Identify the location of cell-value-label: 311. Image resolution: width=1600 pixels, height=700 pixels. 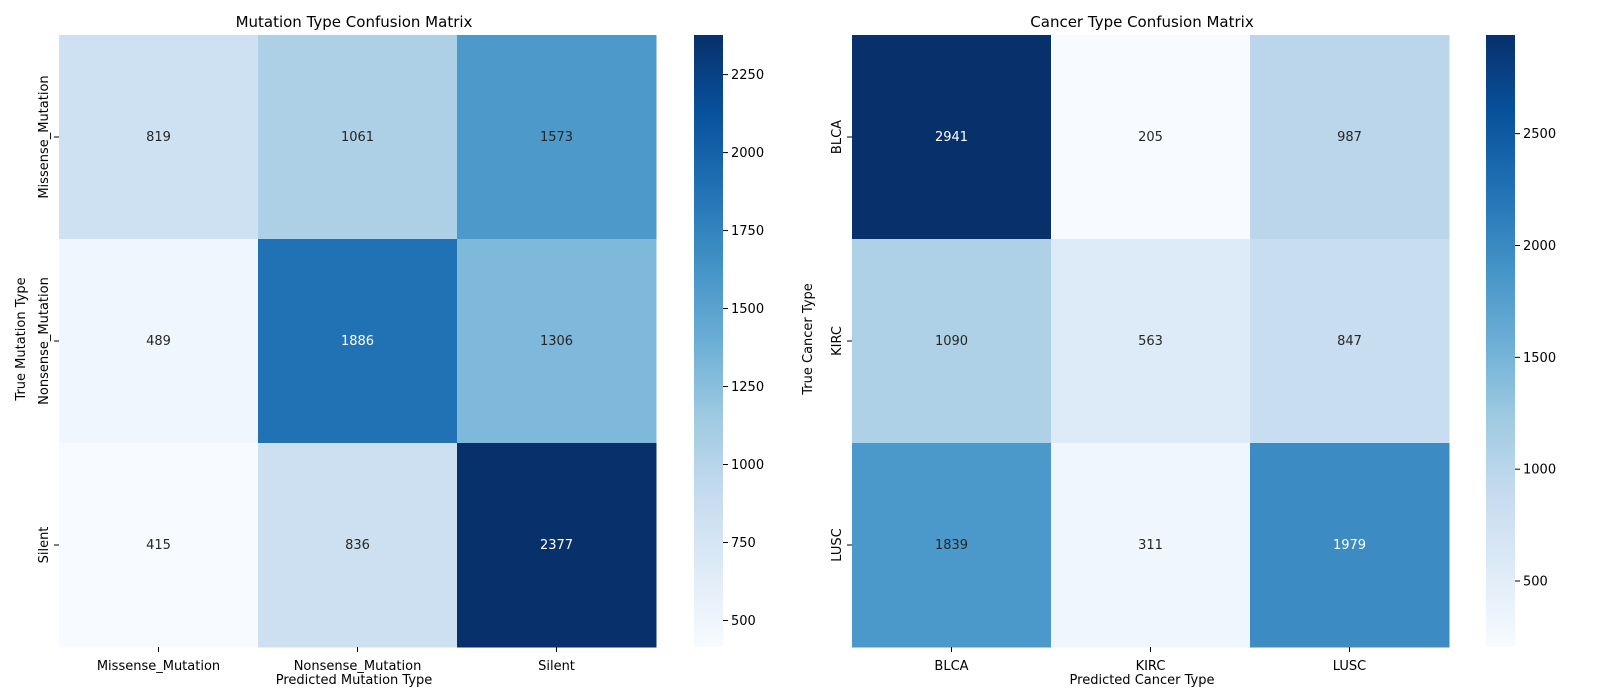
(1150, 545).